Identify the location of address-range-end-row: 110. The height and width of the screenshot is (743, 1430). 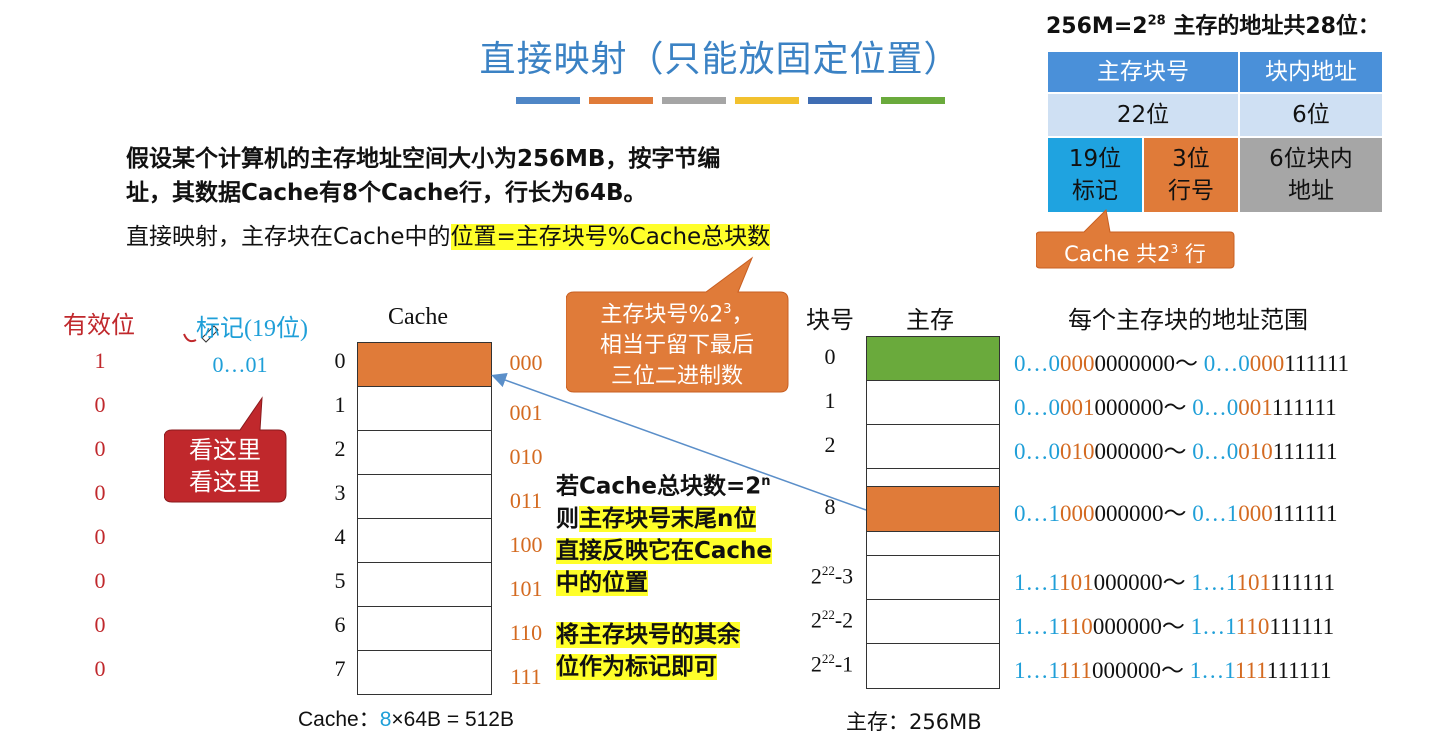
(1253, 626).